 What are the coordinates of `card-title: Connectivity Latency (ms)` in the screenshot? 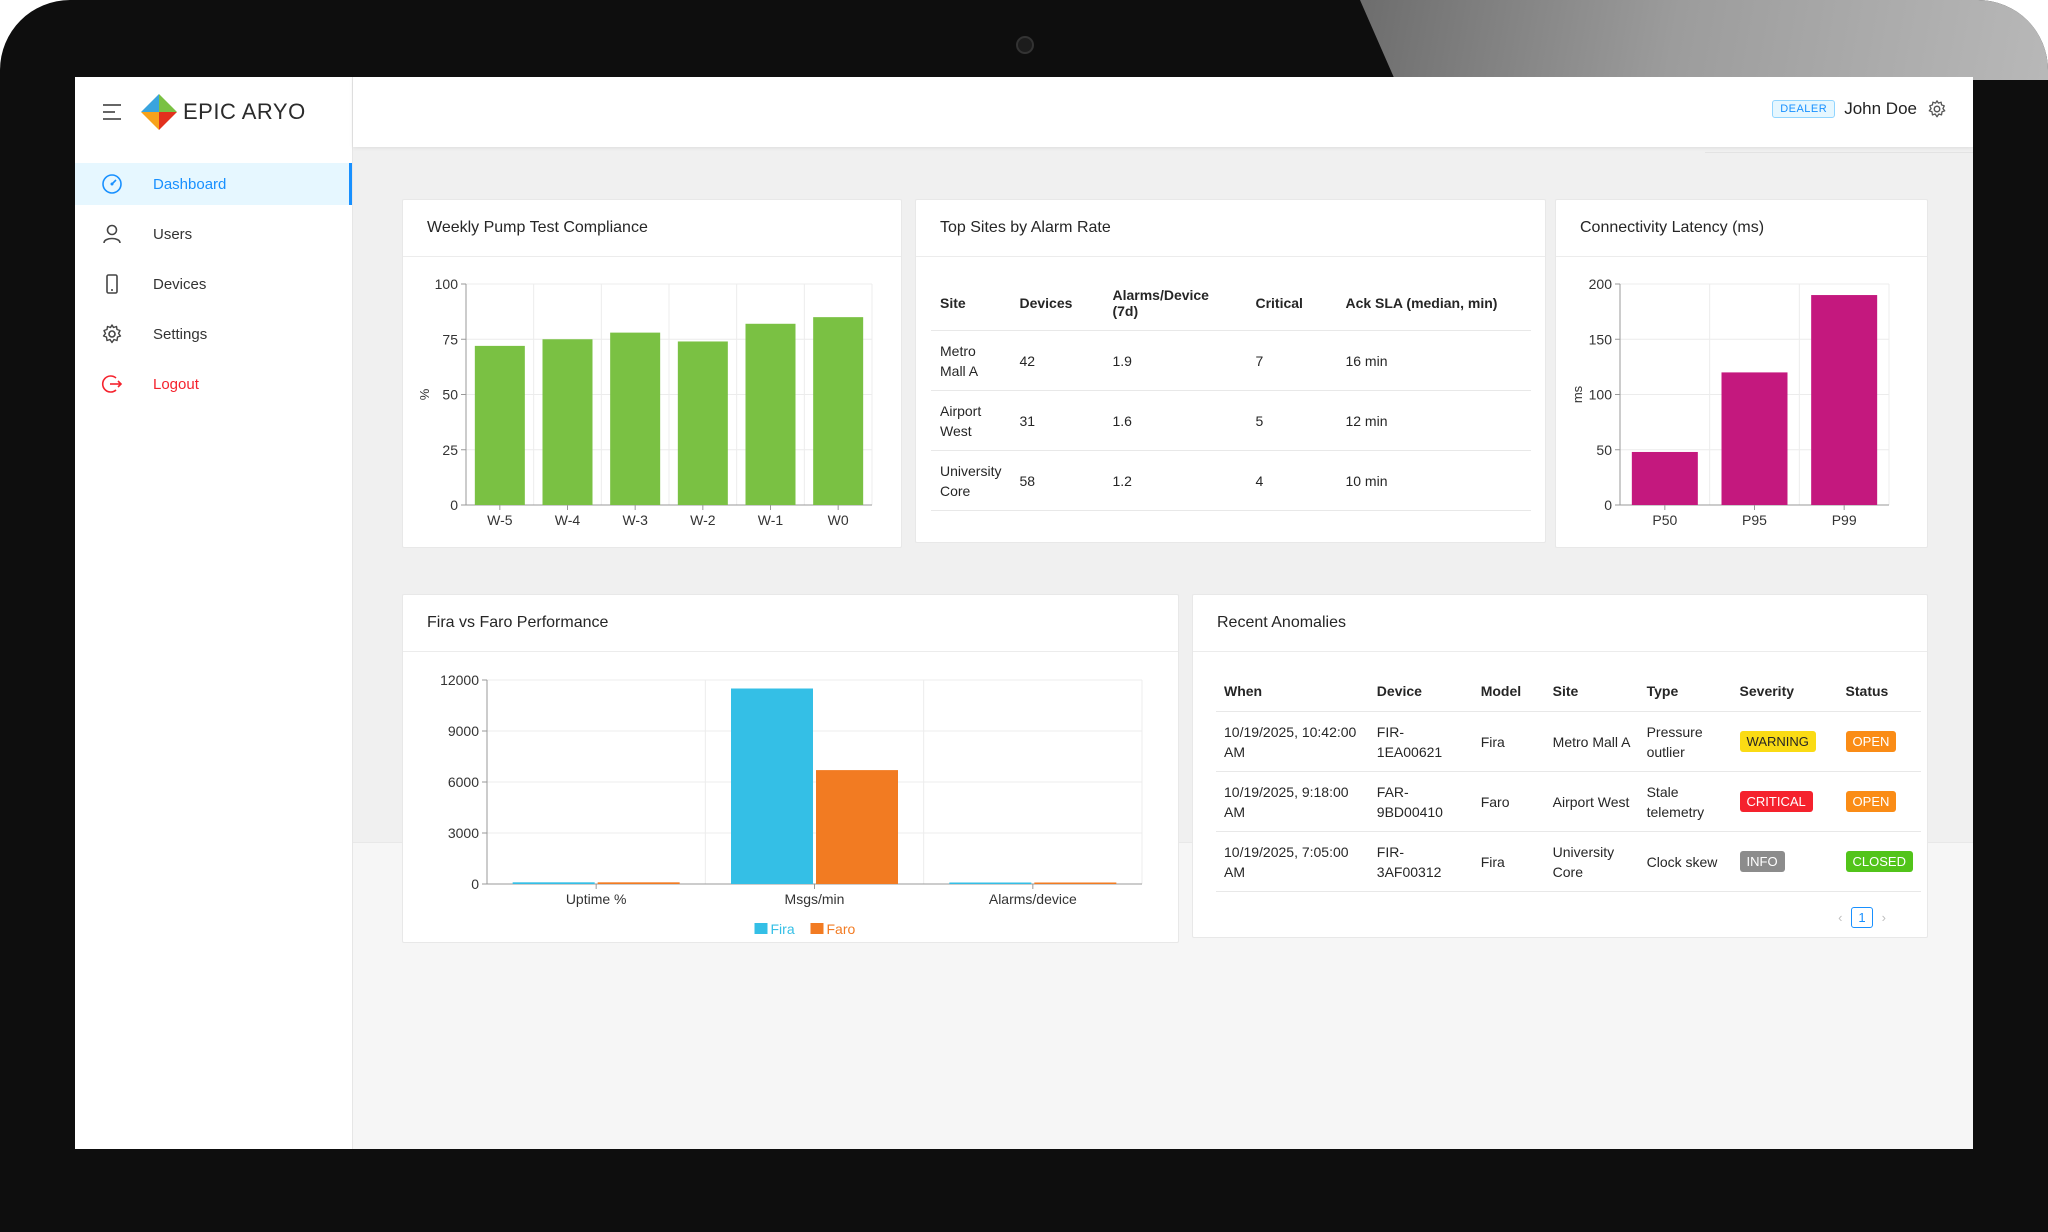 It's located at (1741, 228).